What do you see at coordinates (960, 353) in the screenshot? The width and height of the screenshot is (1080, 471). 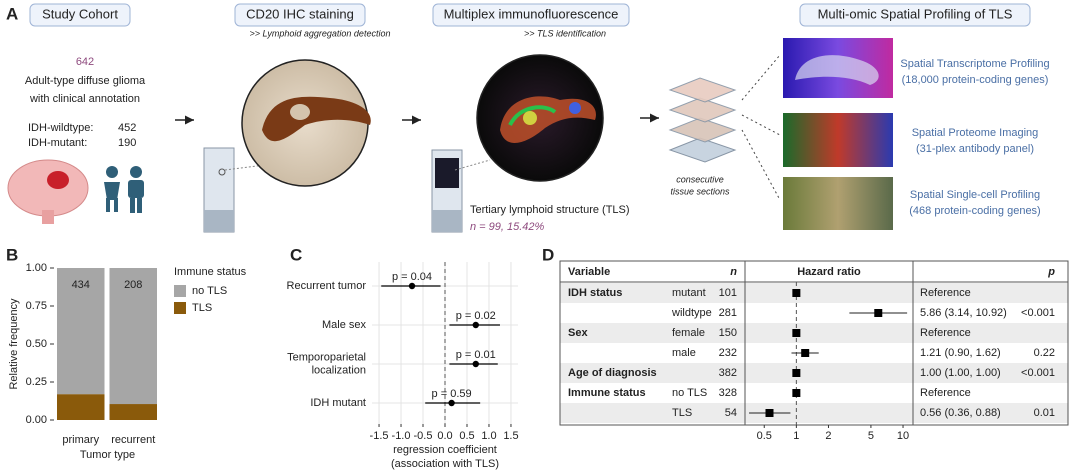 I see `estimate: 1.21 (0.90, 1.62)` at bounding box center [960, 353].